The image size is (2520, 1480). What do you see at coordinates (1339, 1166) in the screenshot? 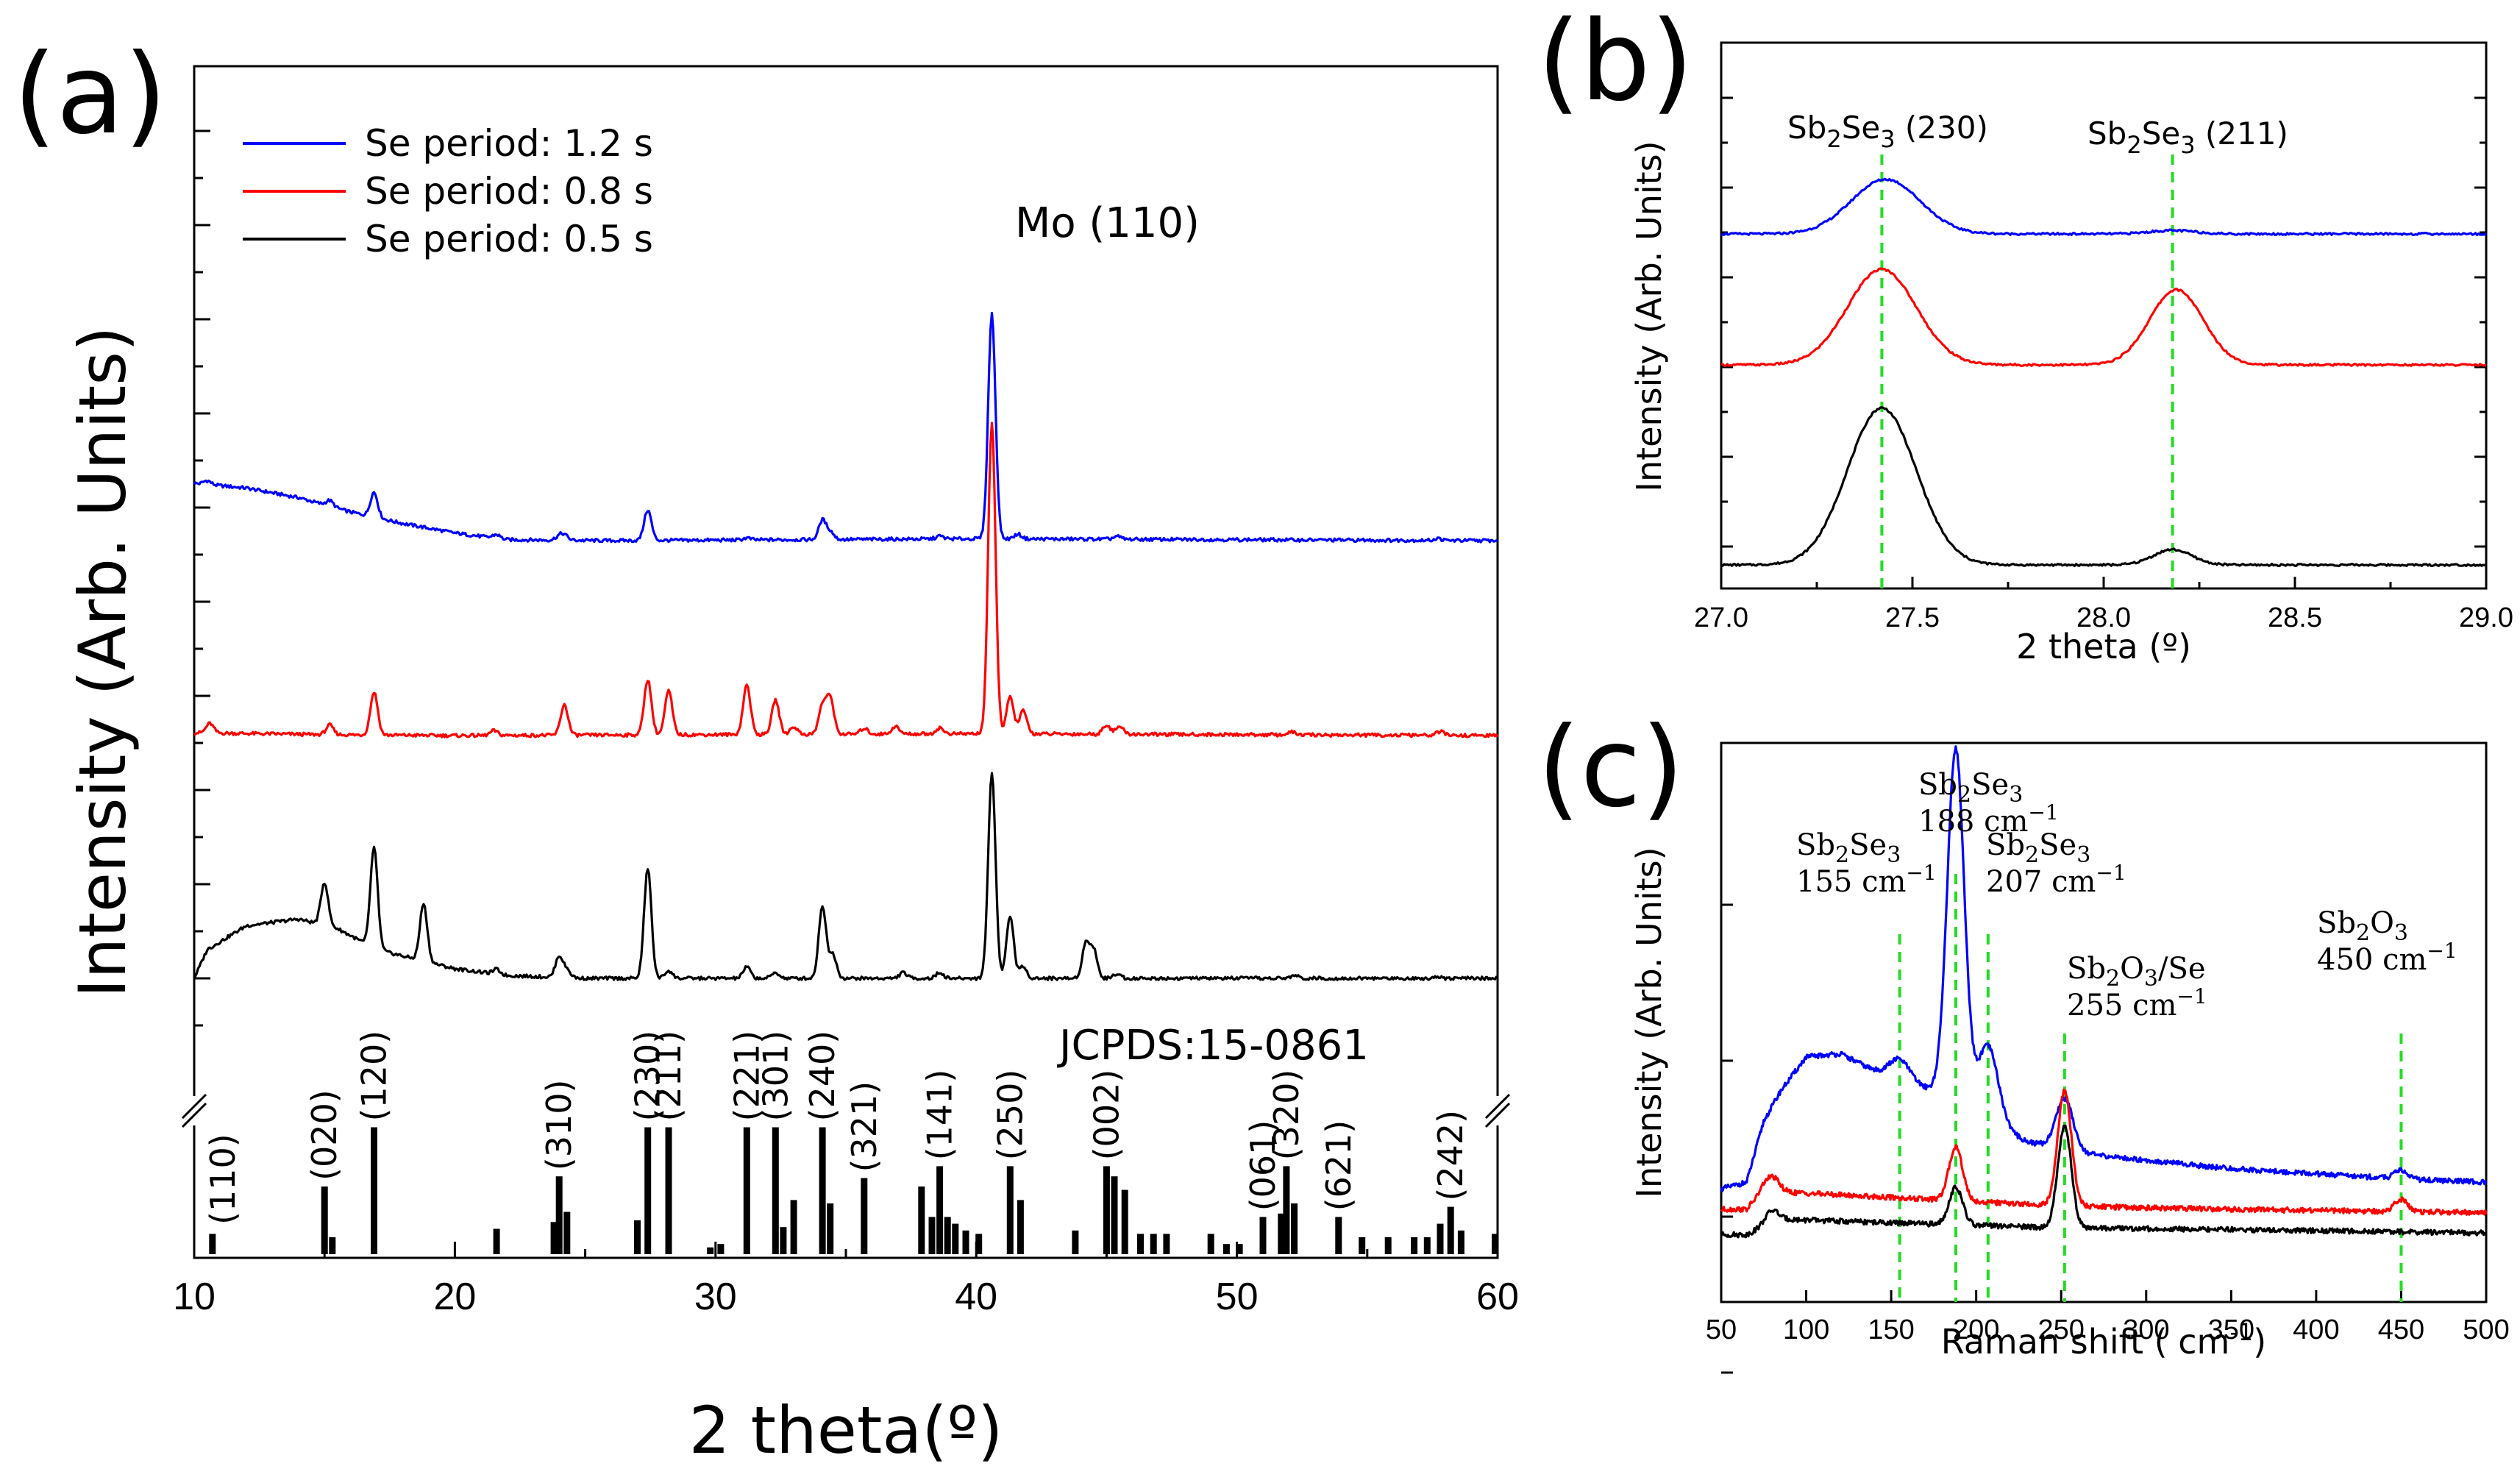
I see `hkl-label: (621)` at bounding box center [1339, 1166].